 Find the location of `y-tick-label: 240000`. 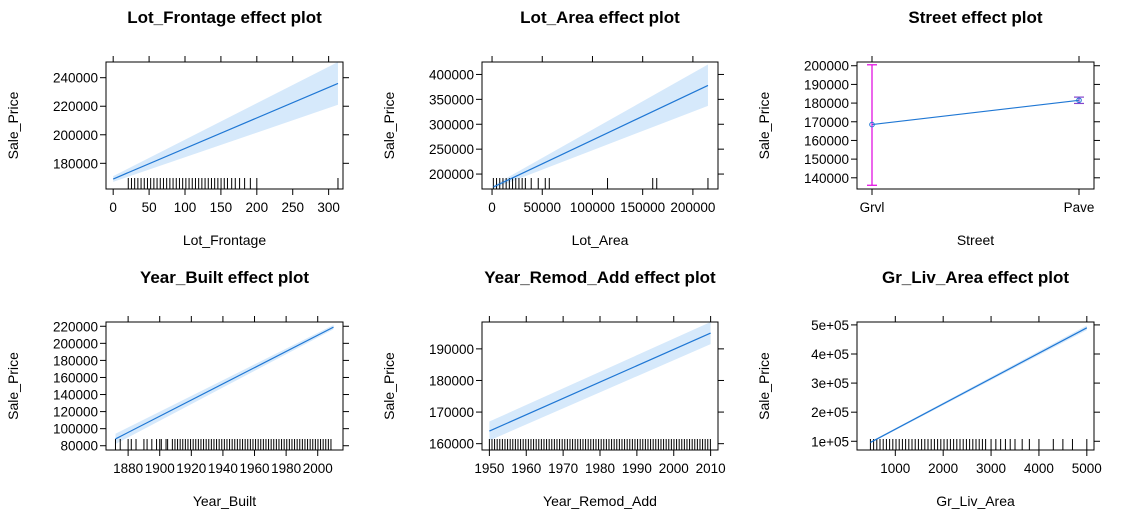

y-tick-label: 240000 is located at coordinates (75, 78).